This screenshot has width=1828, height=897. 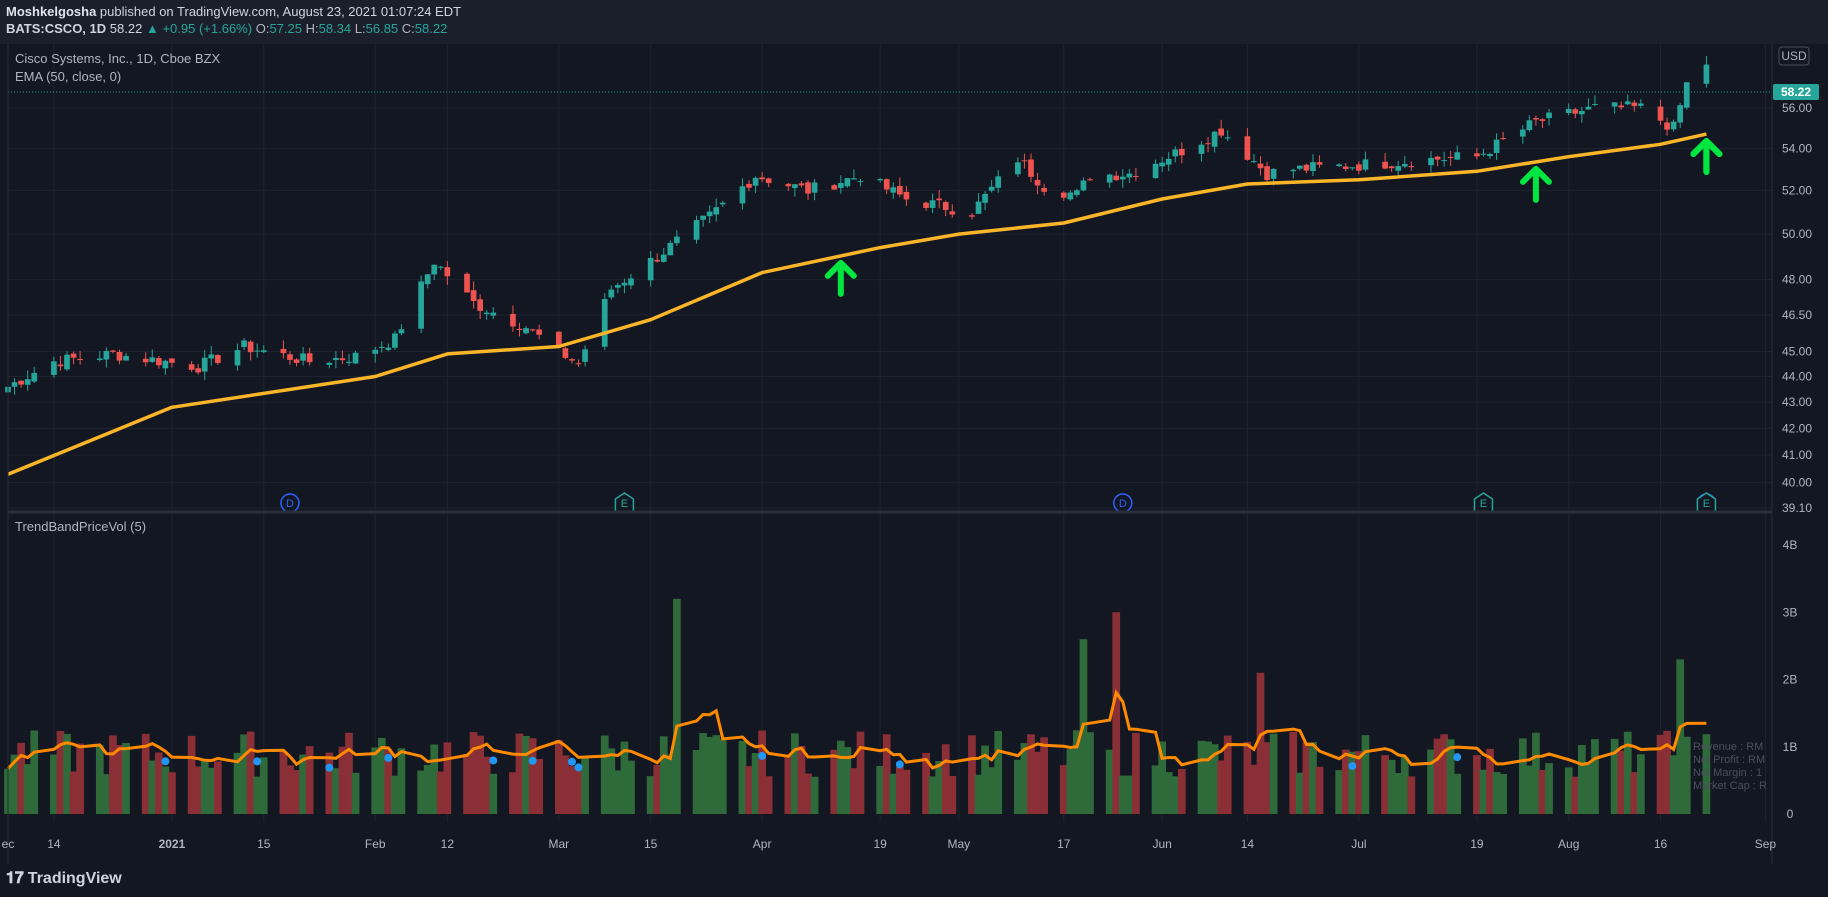 What do you see at coordinates (118, 58) in the screenshot?
I see `chart-title: Cisco Systems, Inc., 1D, Cboe BZX` at bounding box center [118, 58].